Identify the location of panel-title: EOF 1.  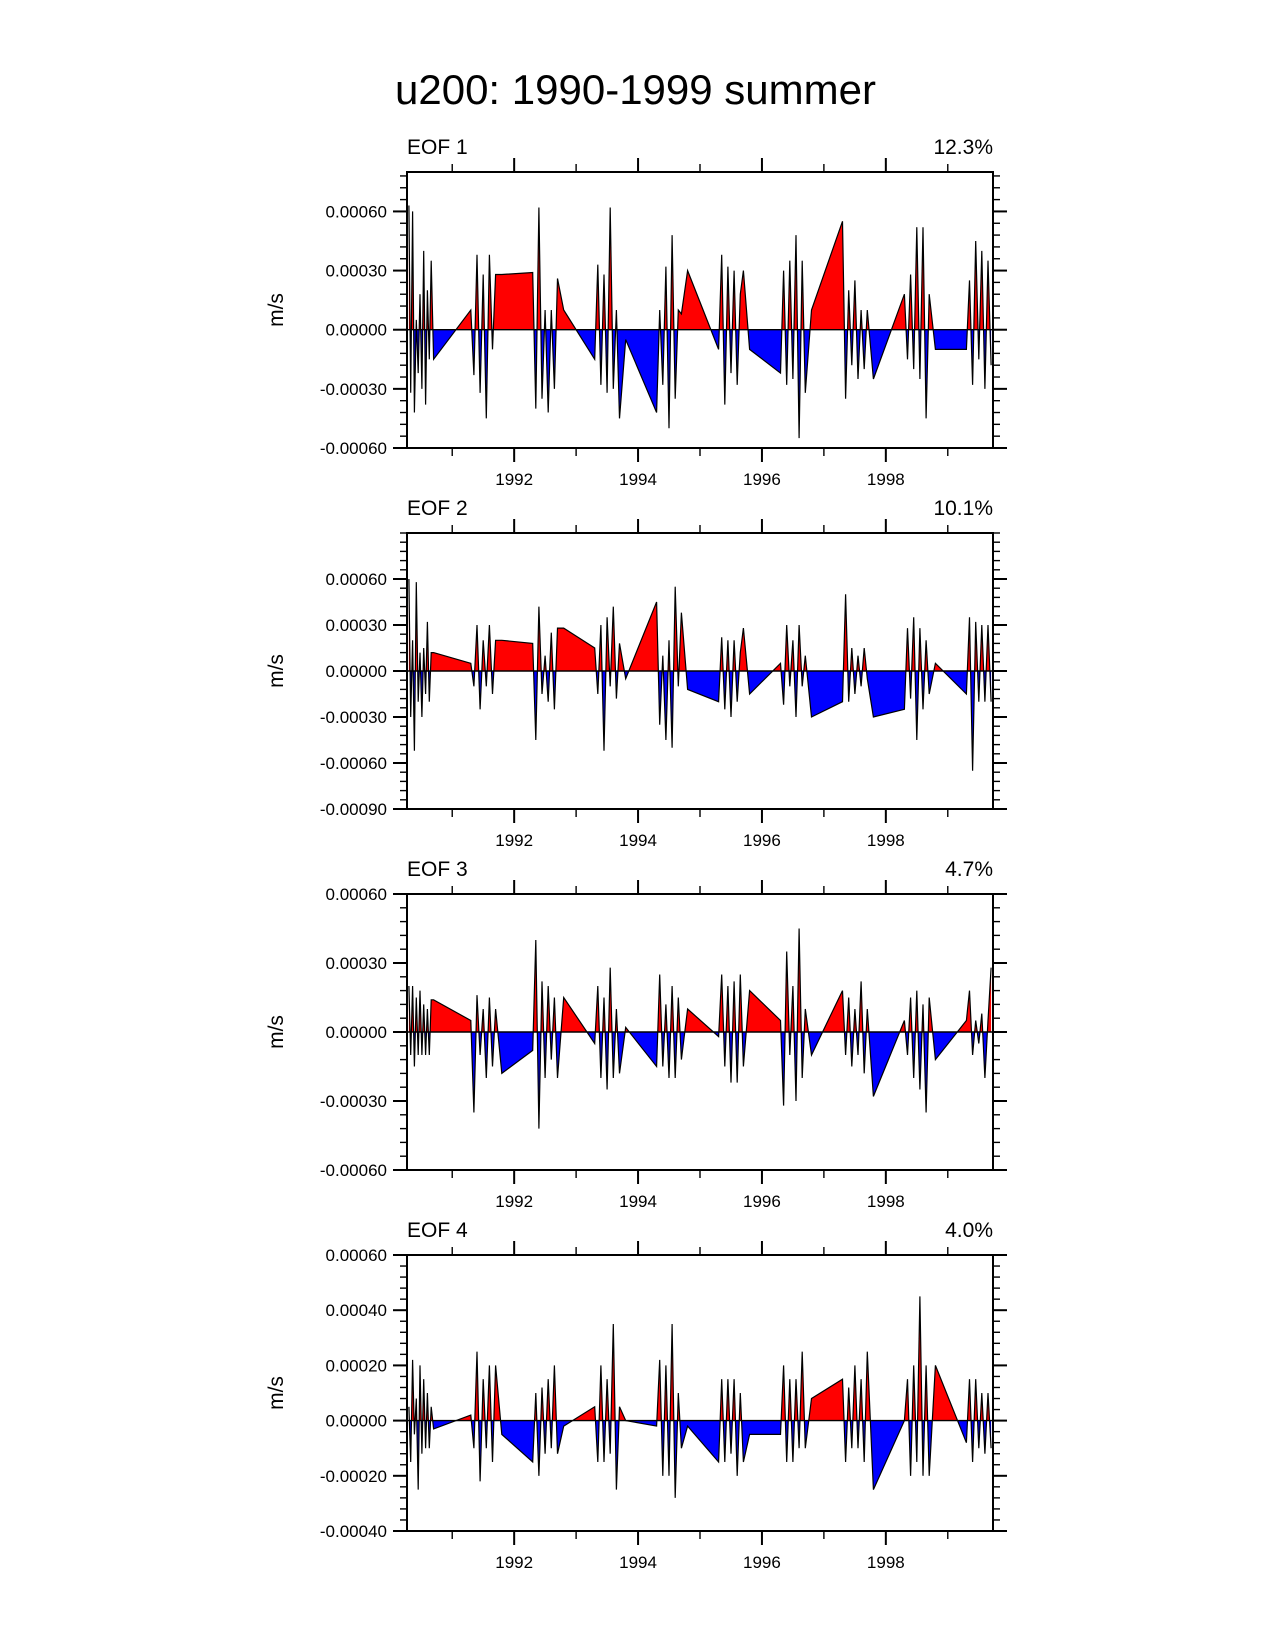
(437, 147).